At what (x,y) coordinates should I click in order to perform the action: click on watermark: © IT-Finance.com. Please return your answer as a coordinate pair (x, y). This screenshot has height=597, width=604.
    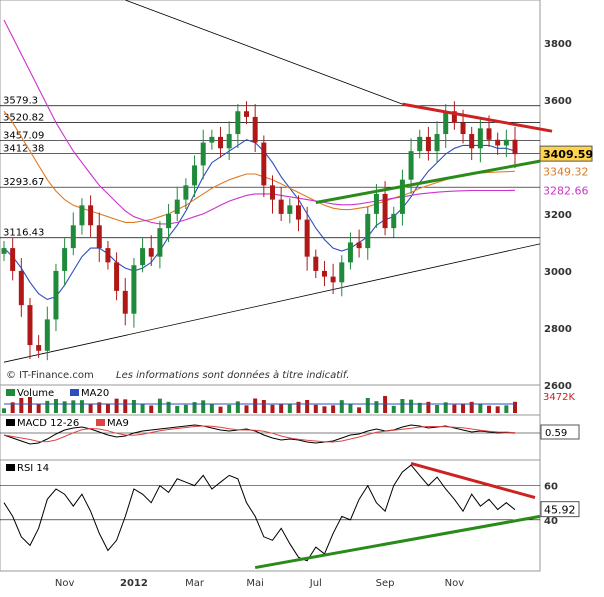
    Looking at the image, I should click on (50, 375).